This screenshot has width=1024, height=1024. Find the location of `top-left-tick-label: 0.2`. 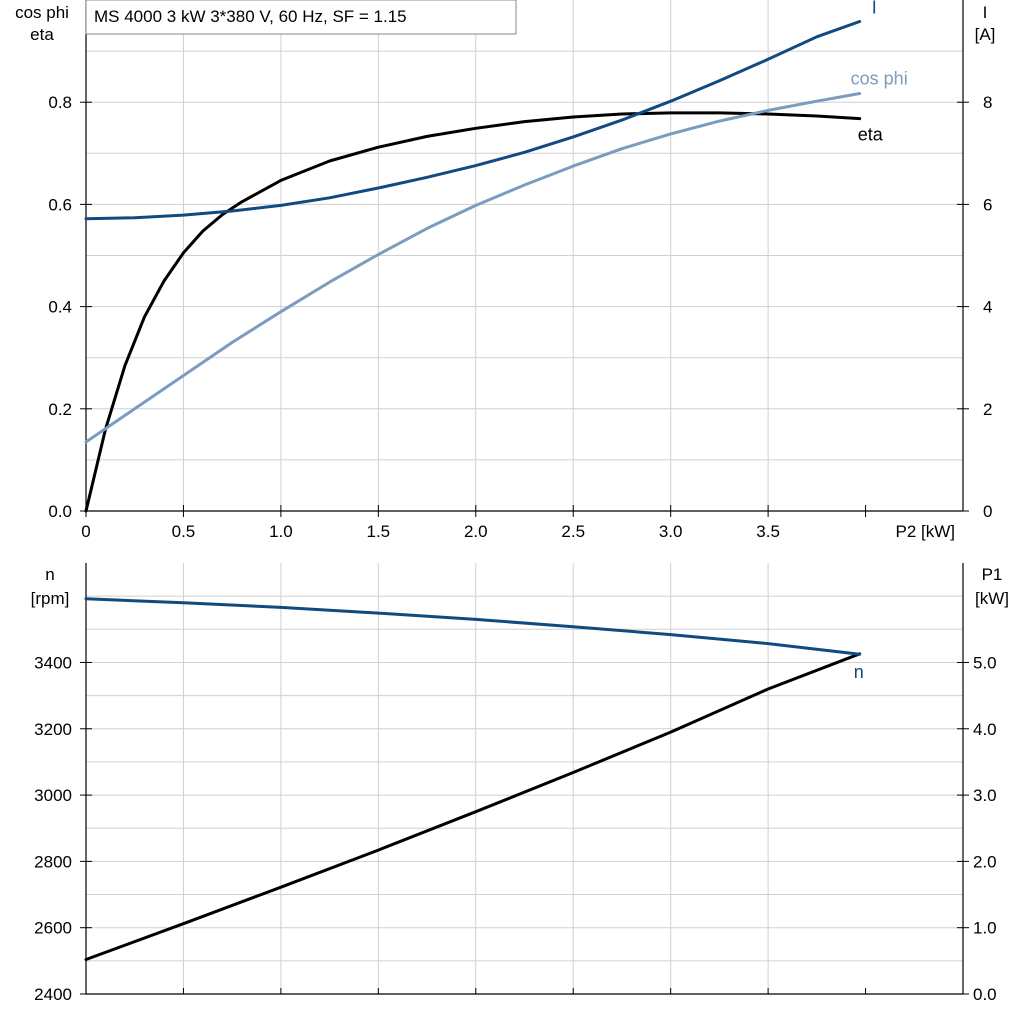

top-left-tick-label: 0.2 is located at coordinates (60, 409).